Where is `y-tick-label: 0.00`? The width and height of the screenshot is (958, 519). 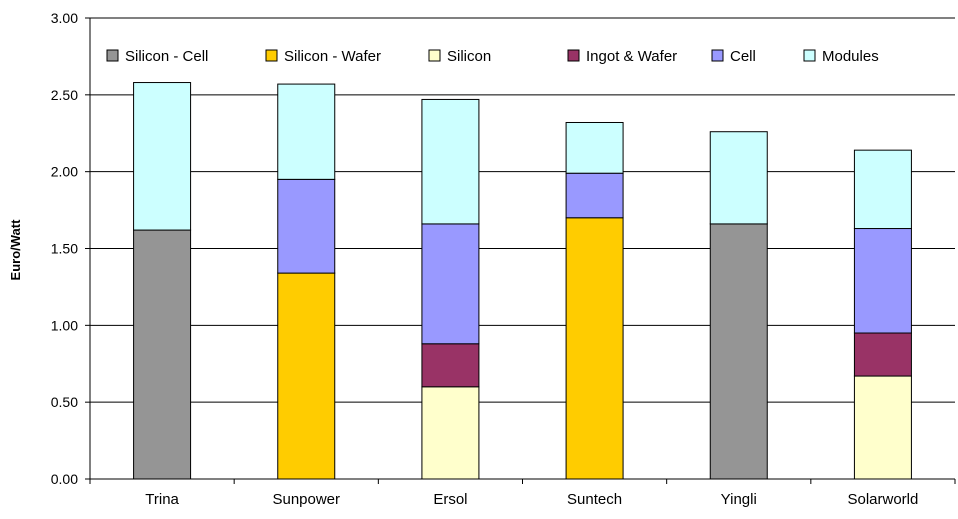
y-tick-label: 0.00 is located at coordinates (64, 479).